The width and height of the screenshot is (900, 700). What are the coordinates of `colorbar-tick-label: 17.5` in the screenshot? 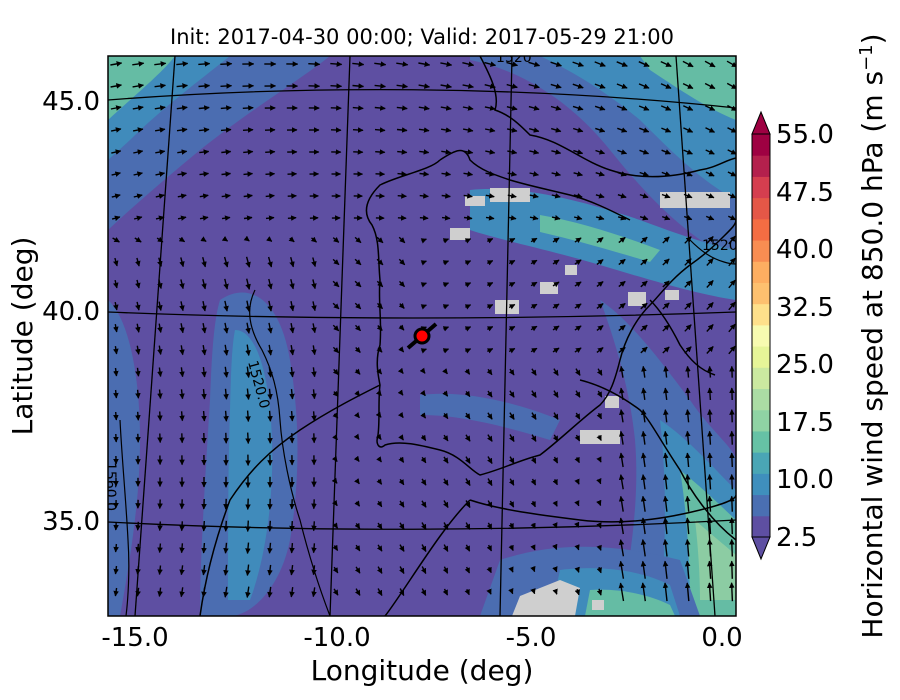 It's located at (805, 423).